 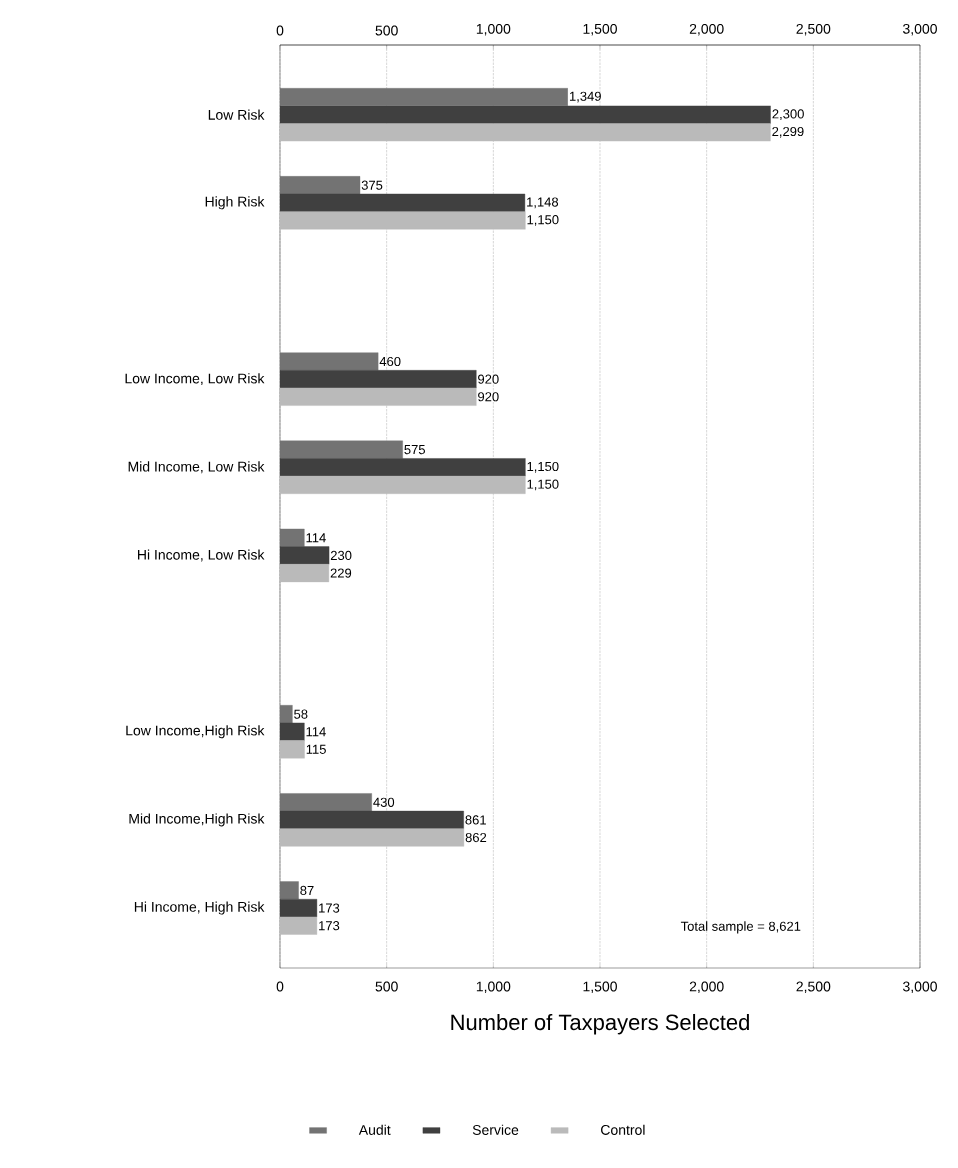 I want to click on legend-label: Audit, so click(x=374, y=1129).